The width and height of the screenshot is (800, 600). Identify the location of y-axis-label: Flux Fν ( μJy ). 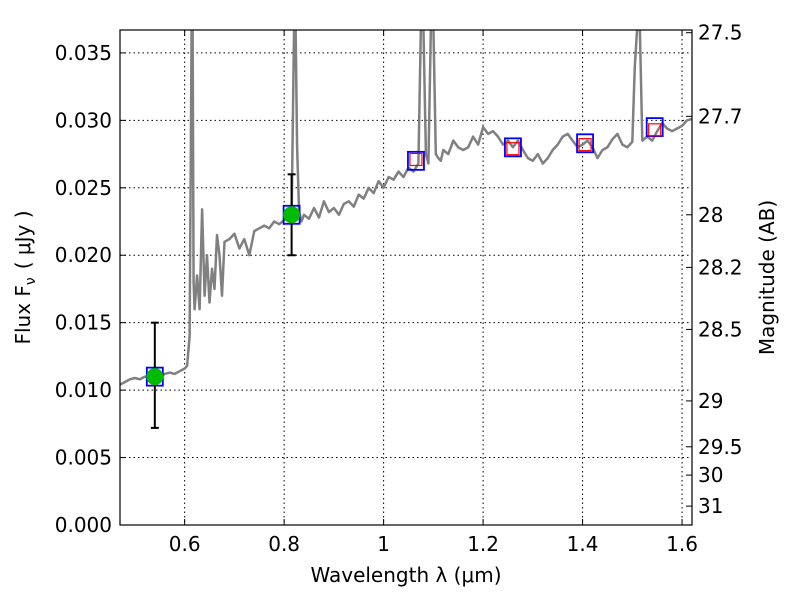
(25, 277).